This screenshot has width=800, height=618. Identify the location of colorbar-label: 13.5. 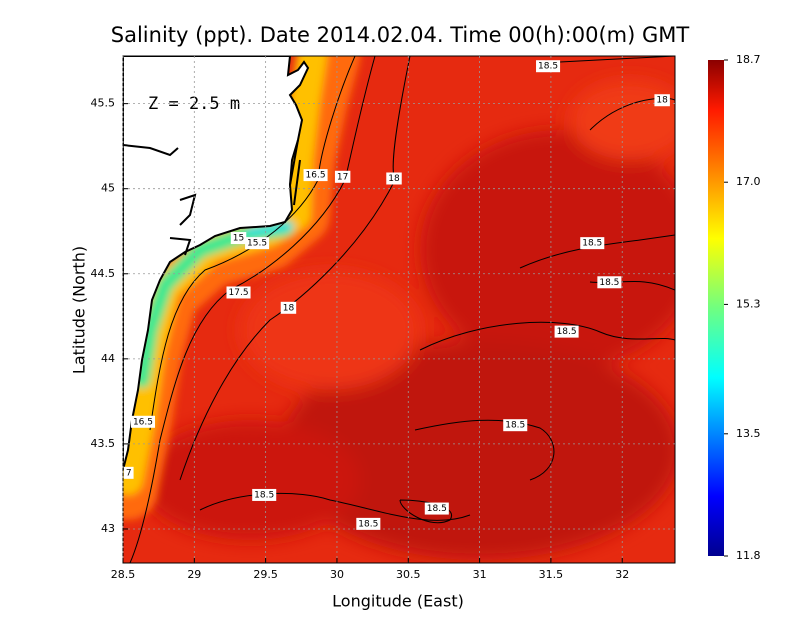
(748, 433).